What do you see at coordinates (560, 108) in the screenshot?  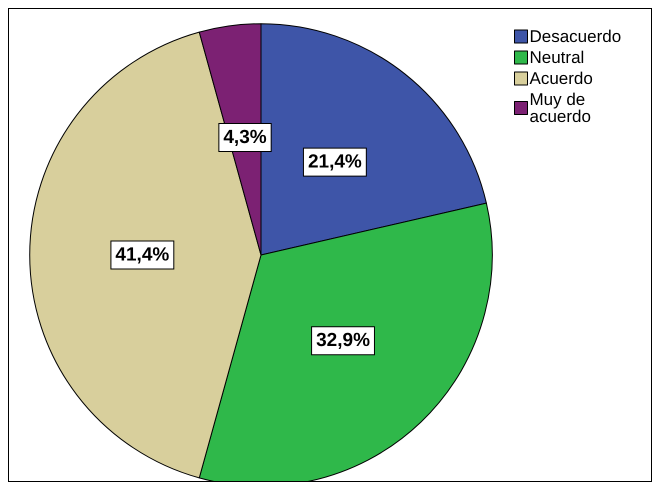 I see `legend-label: Muy de acuerdo` at bounding box center [560, 108].